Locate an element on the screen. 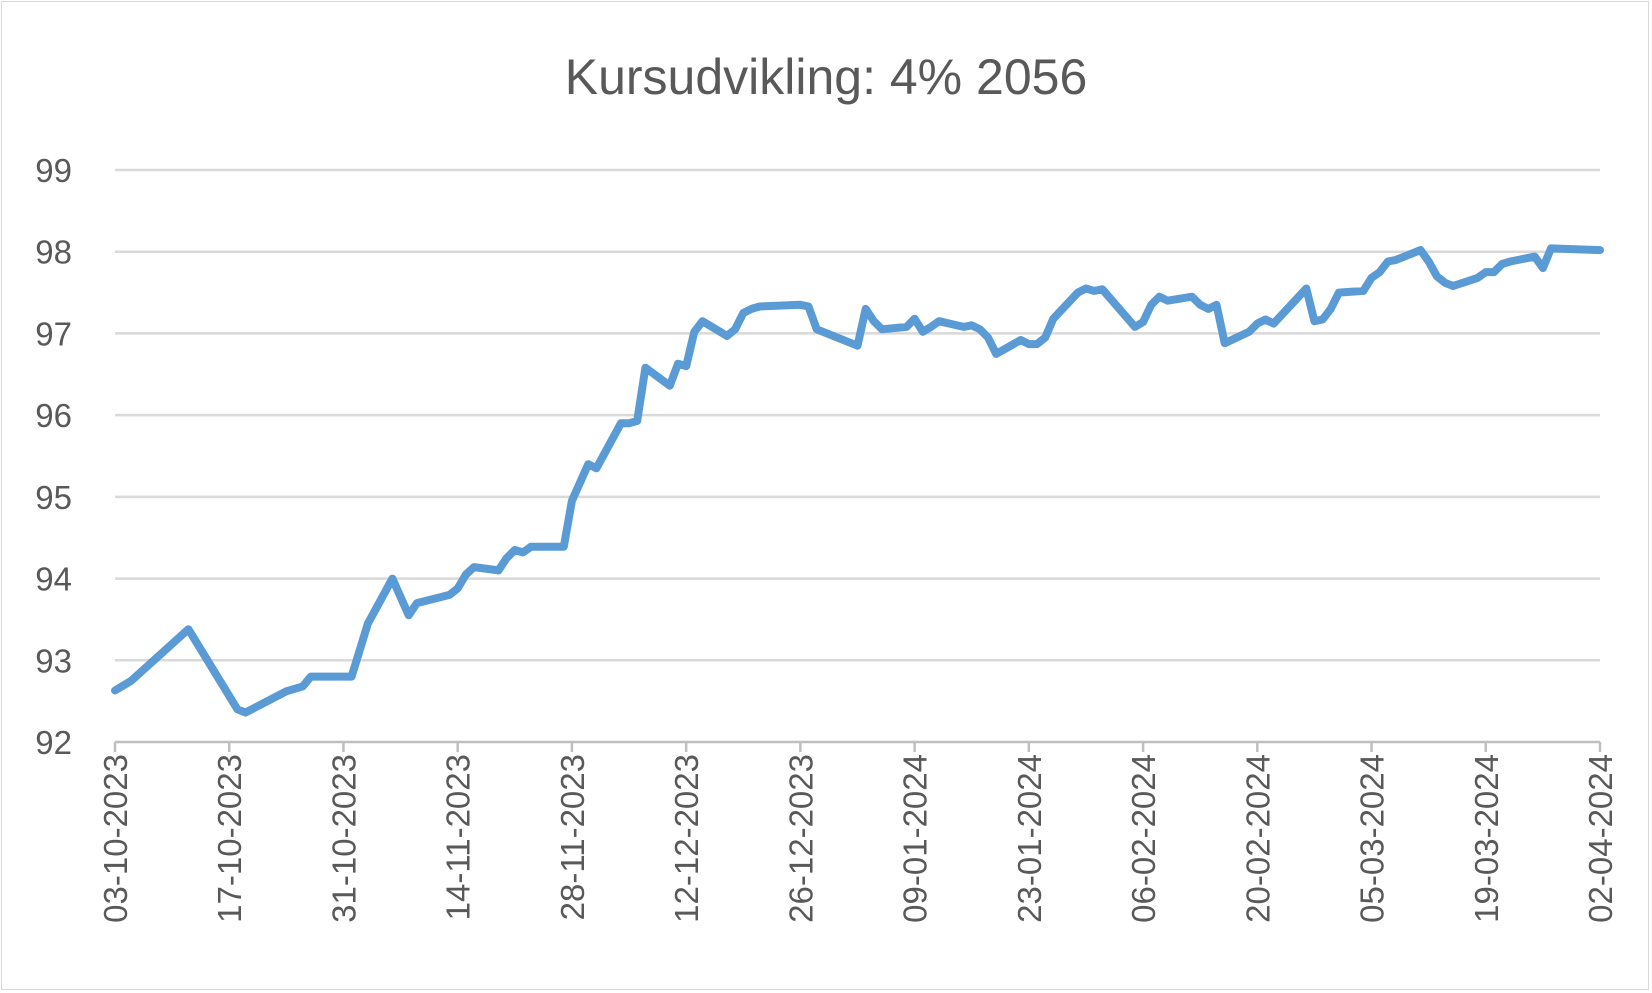 The width and height of the screenshot is (1652, 993). y-tick-label: 95 is located at coordinates (53, 497).